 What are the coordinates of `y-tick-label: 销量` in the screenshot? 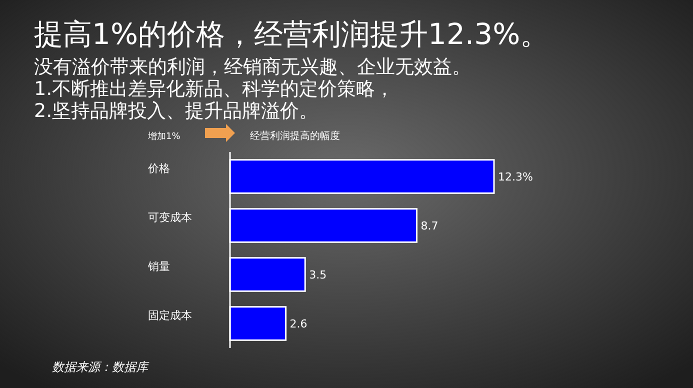 It's located at (158, 266).